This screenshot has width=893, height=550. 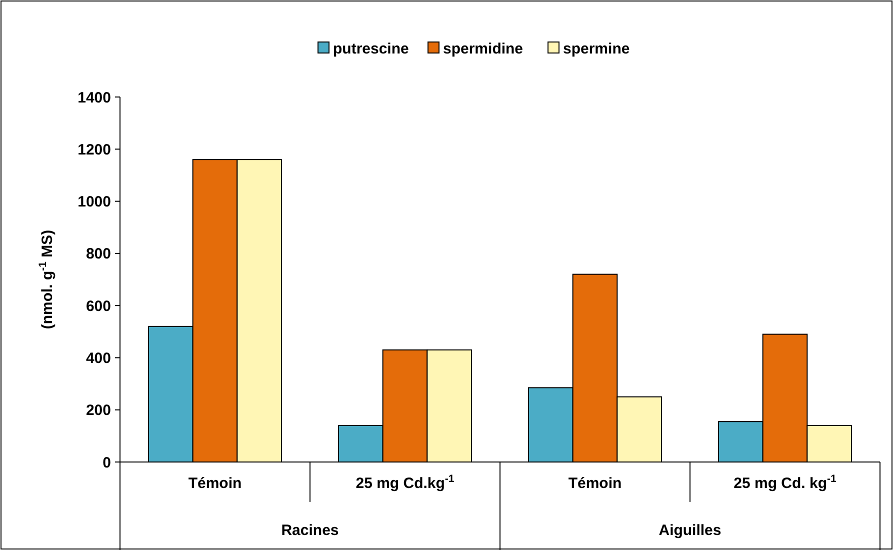 What do you see at coordinates (94, 97) in the screenshot?
I see `y-tick-label: 1400` at bounding box center [94, 97].